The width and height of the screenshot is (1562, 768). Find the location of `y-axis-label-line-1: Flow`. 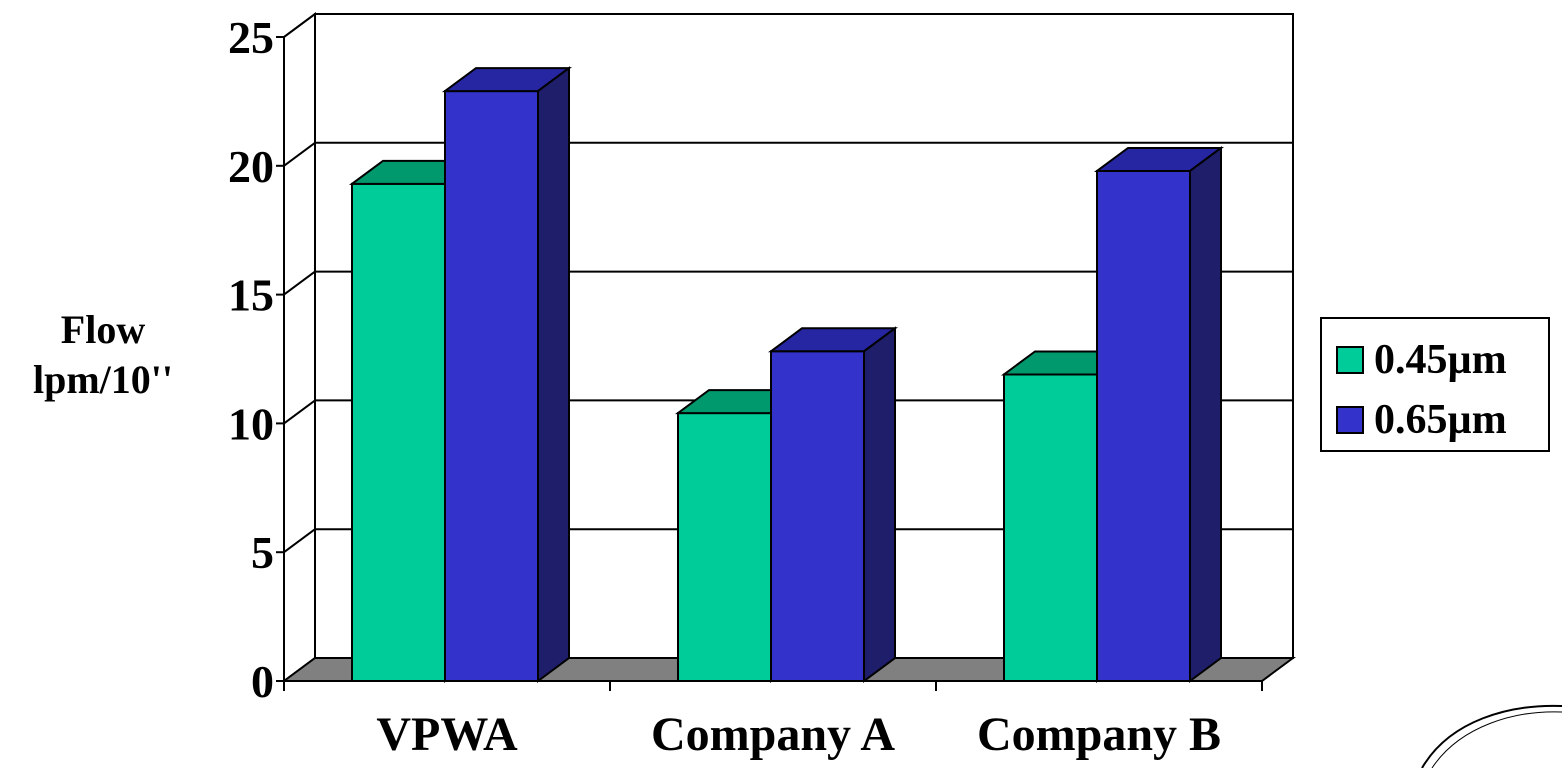

y-axis-label-line-1: Flow is located at coordinates (103, 329).